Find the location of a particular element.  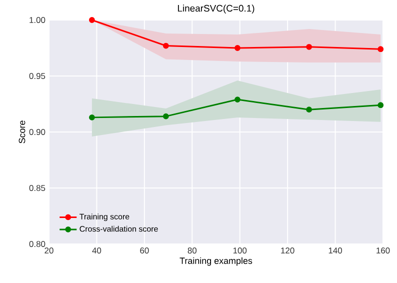

x-tick-label: 120 is located at coordinates (287, 251).